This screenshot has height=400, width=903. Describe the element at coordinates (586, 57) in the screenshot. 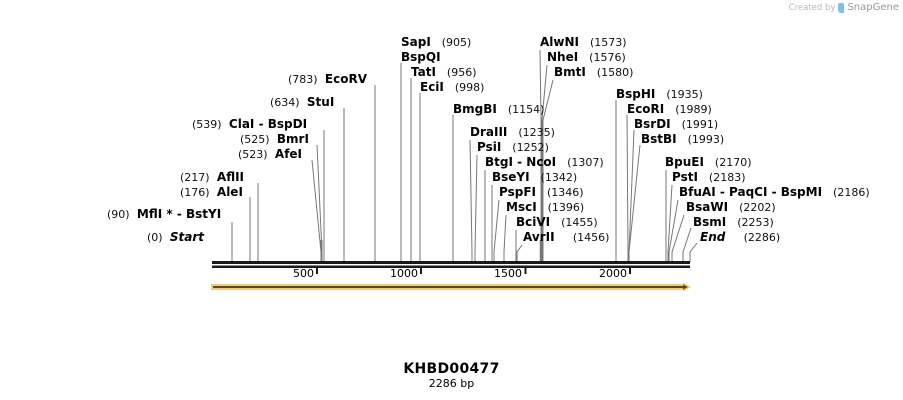

I see `site-label-nhei: NheI (1576)` at that location.